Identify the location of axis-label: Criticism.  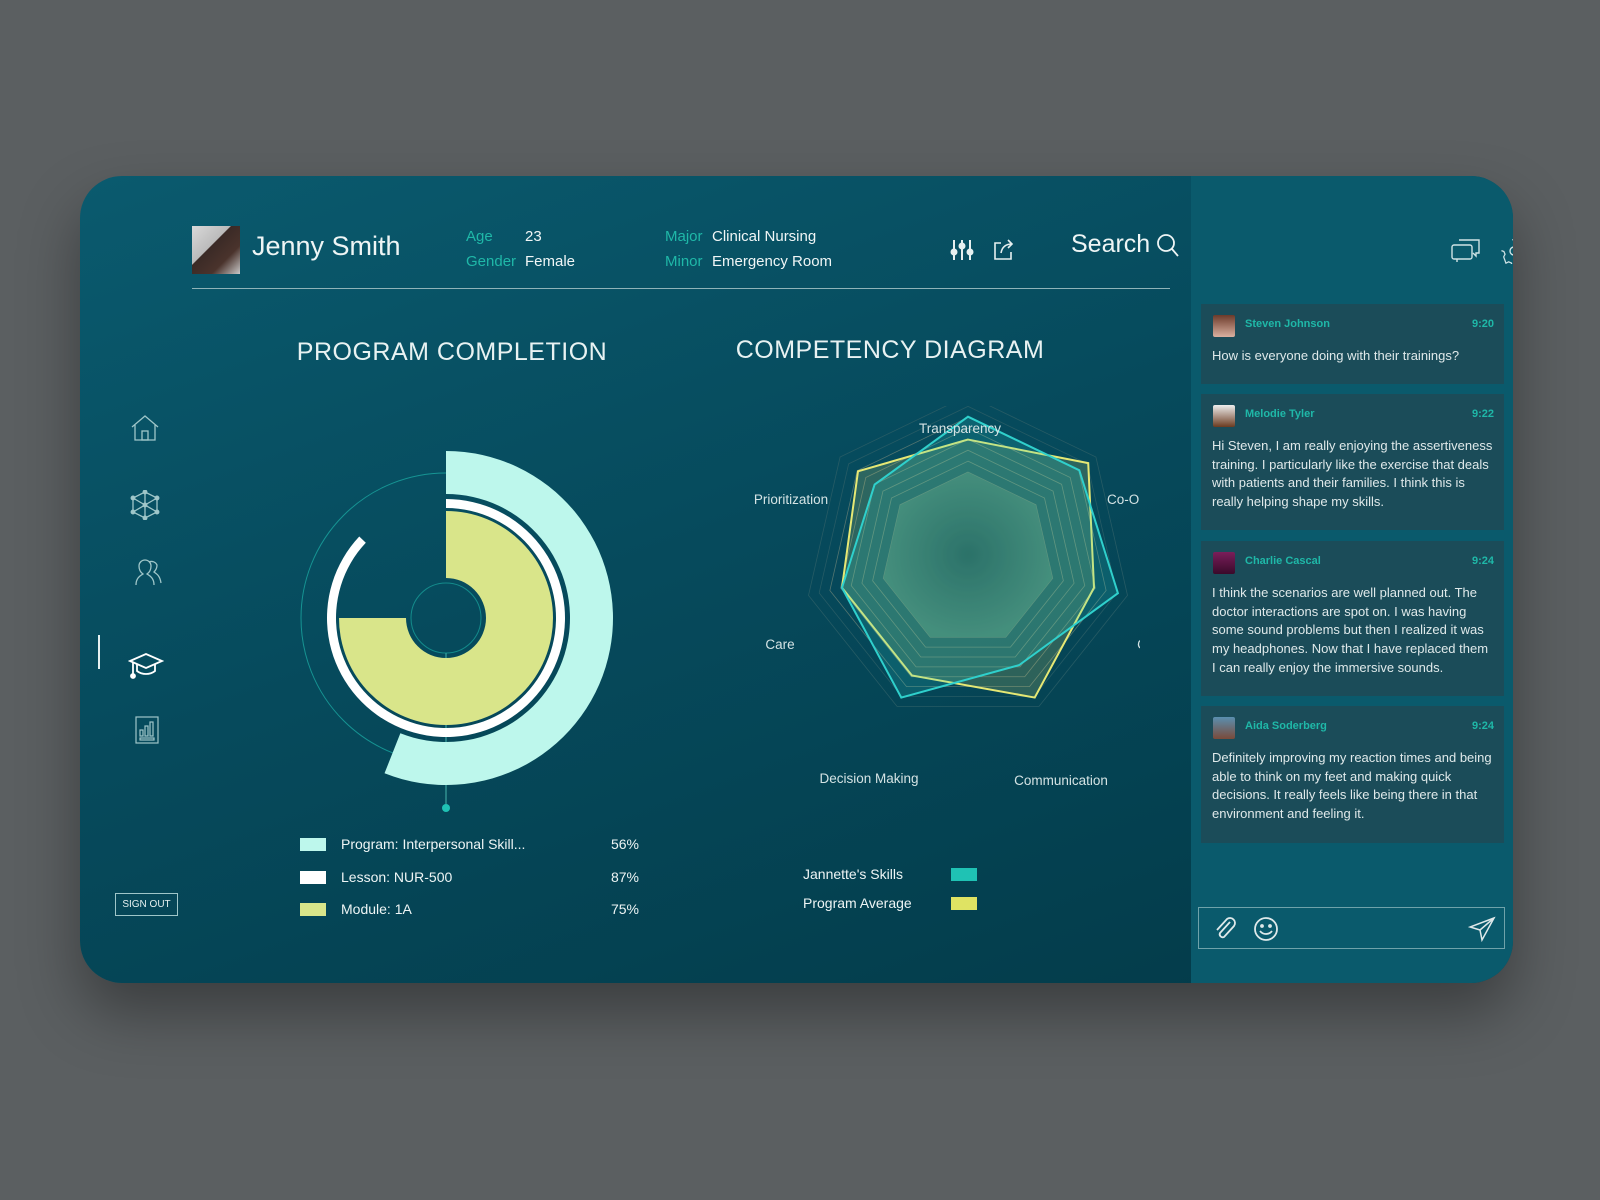
(1138, 644).